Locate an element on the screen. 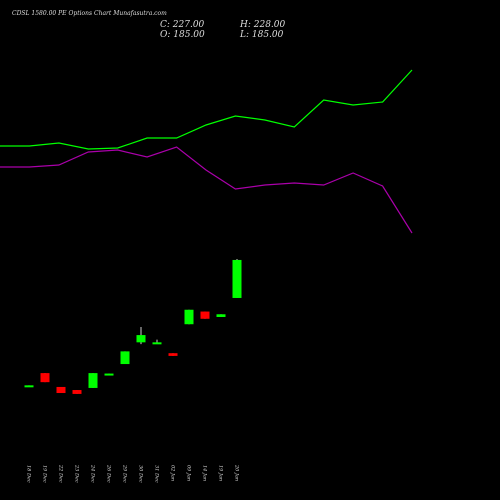 The width and height of the screenshot is (500, 500). x-tick-label: 18 Dec is located at coordinates (29, 474).